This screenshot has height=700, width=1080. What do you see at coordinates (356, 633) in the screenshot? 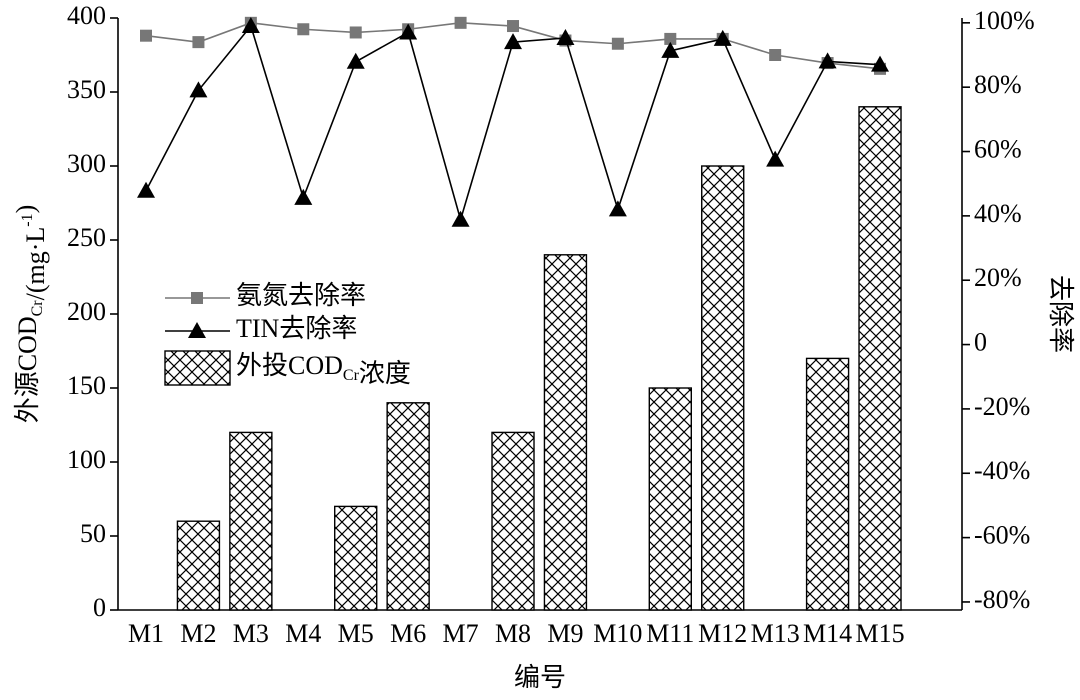
I see `x-tick-label: M5` at bounding box center [356, 633].